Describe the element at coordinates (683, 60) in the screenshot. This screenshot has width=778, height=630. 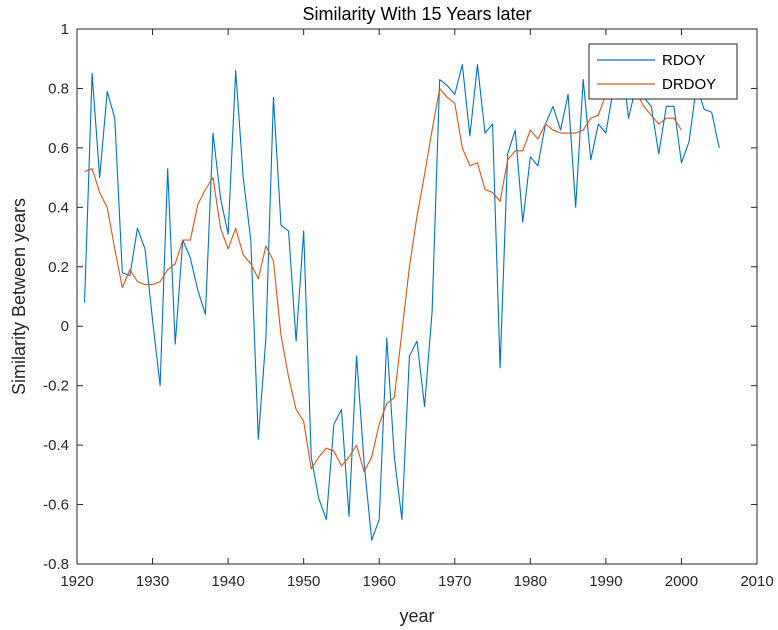
I see `legend-label-rdoy: RDOY` at that location.